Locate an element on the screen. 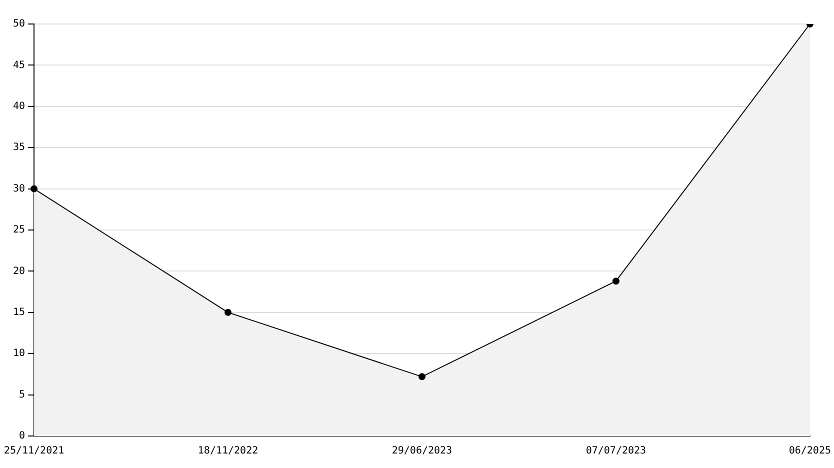 The image size is (834, 468). x-tick-label: 25/11/2021 is located at coordinates (34, 451).